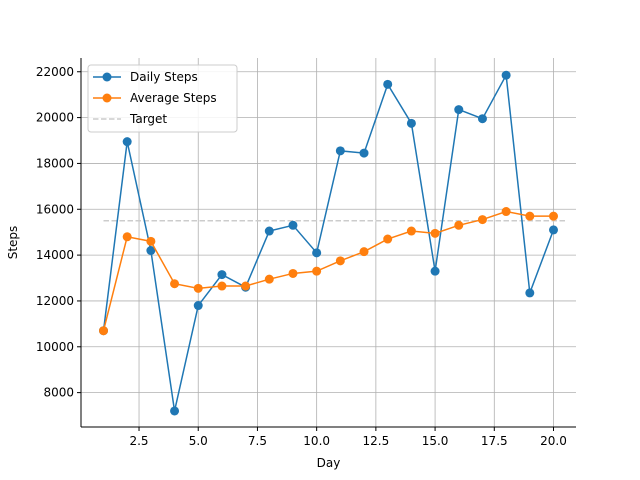 The width and height of the screenshot is (640, 480). What do you see at coordinates (198, 441) in the screenshot?
I see `x-tick-label: 5.0` at bounding box center [198, 441].